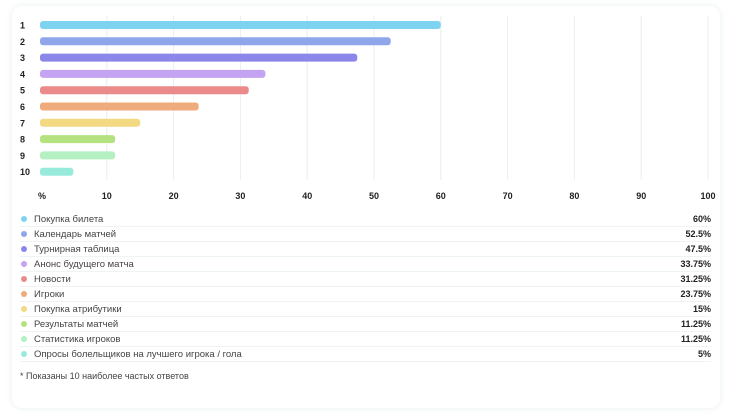 The width and height of the screenshot is (730, 417). I want to click on category-label: 5, so click(22, 91).